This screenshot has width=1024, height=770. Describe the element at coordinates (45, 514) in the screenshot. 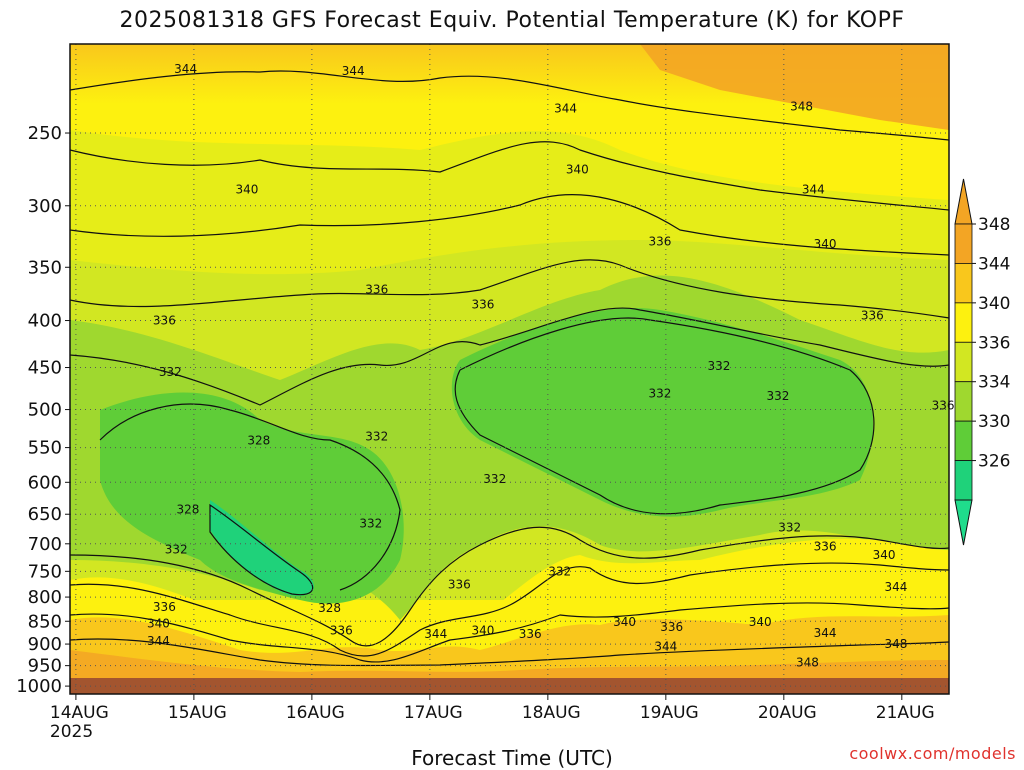

I see `y-tick-label: 650` at that location.